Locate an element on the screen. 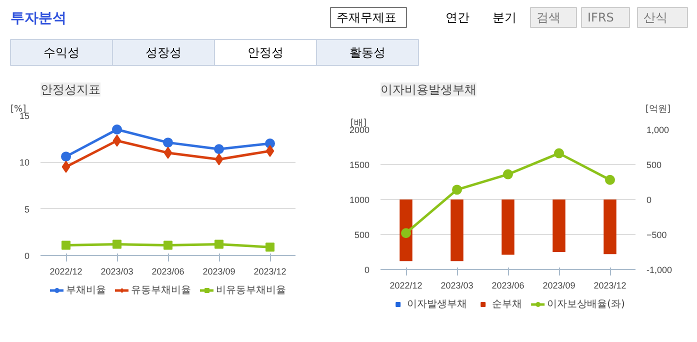 The width and height of the screenshot is (697, 342). legend-label: 비유동부채비율 is located at coordinates (251, 290).